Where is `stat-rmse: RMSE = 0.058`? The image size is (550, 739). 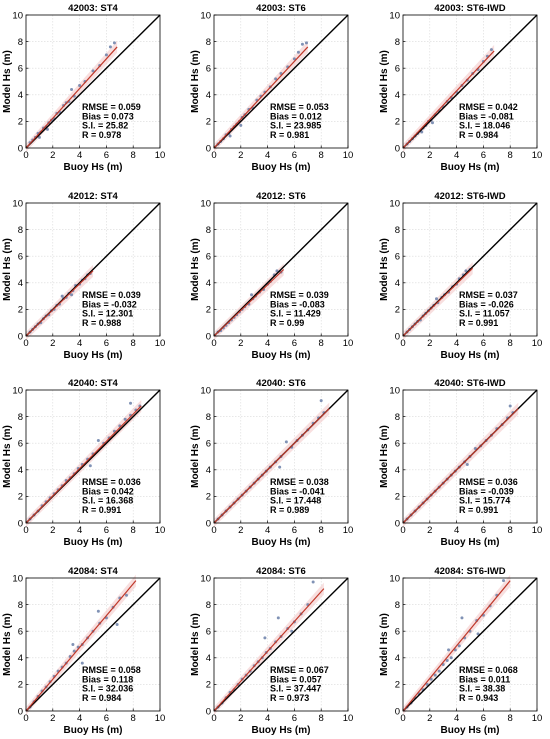 stat-rmse: RMSE = 0.058 is located at coordinates (111, 670).